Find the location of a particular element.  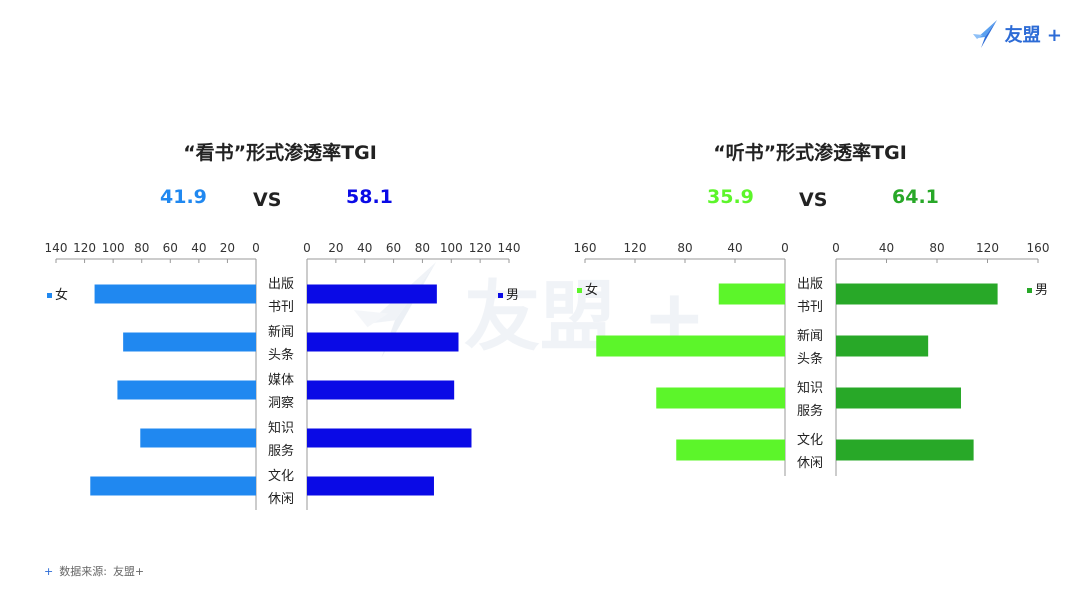

listening-right-tick-label: 40 is located at coordinates (886, 248).